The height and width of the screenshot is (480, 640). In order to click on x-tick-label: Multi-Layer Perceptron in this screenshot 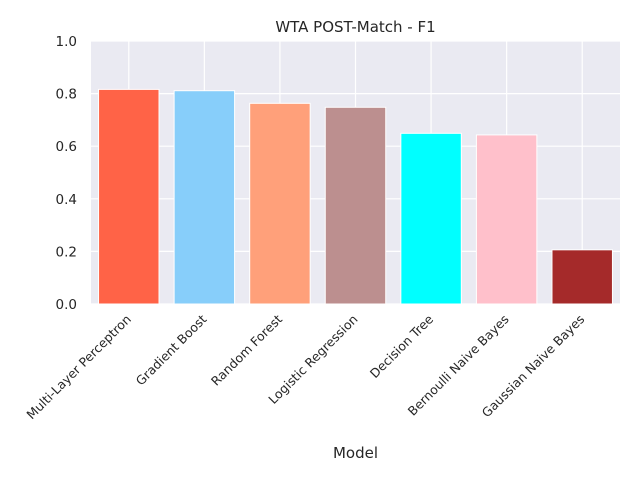, I will do `click(78, 367)`.